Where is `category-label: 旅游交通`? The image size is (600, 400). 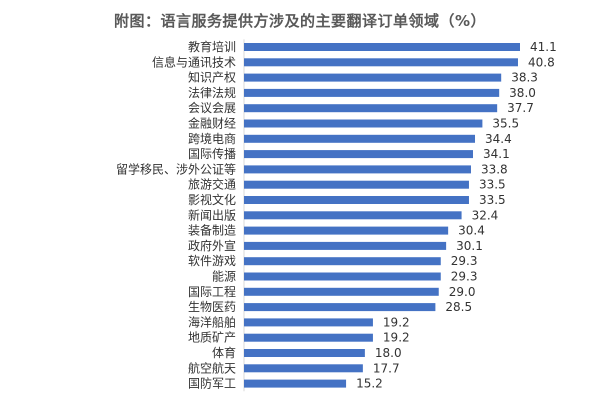 category-label: 旅游交通 is located at coordinates (212, 184).